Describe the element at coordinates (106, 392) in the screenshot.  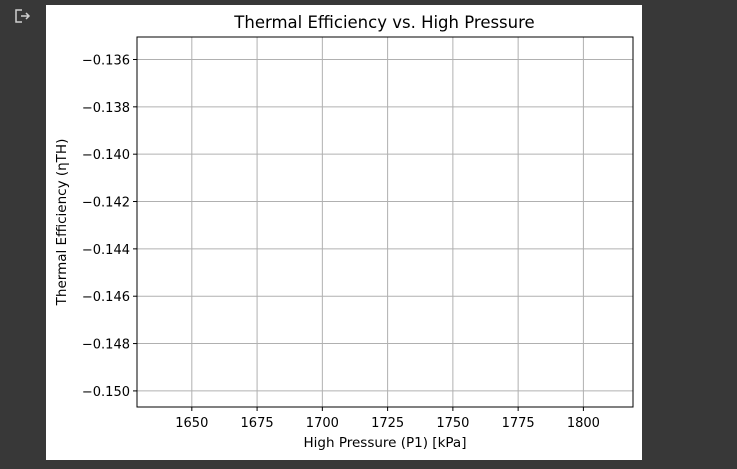
I see `y-tick-label: −0.150` at that location.